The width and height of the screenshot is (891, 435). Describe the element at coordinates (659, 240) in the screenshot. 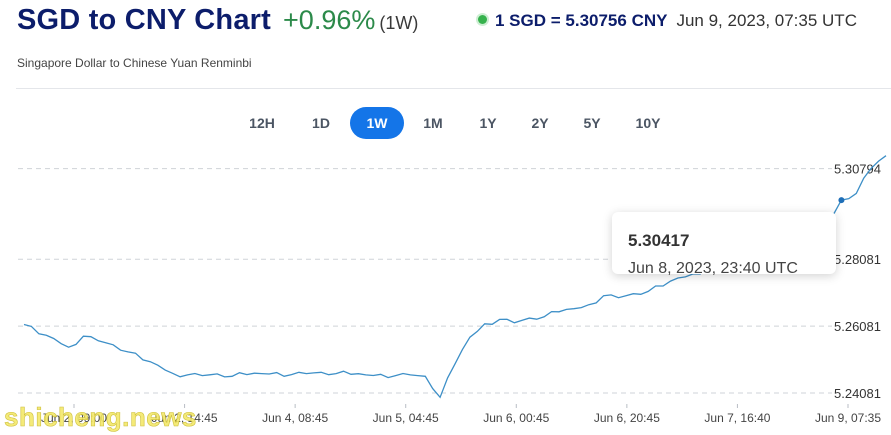

I see `tooltip-value: 5.30417` at that location.